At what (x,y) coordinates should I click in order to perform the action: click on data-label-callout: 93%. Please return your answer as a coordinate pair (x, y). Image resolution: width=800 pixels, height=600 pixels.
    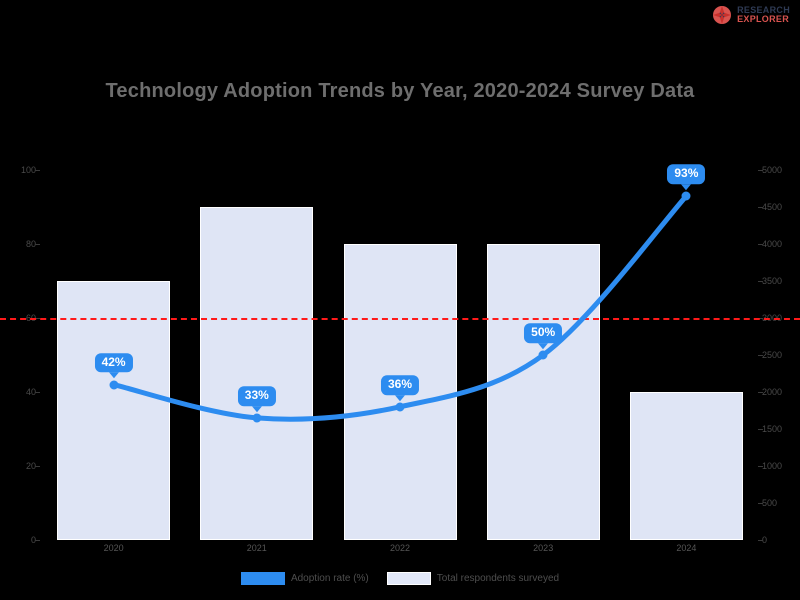
    Looking at the image, I should click on (686, 174).